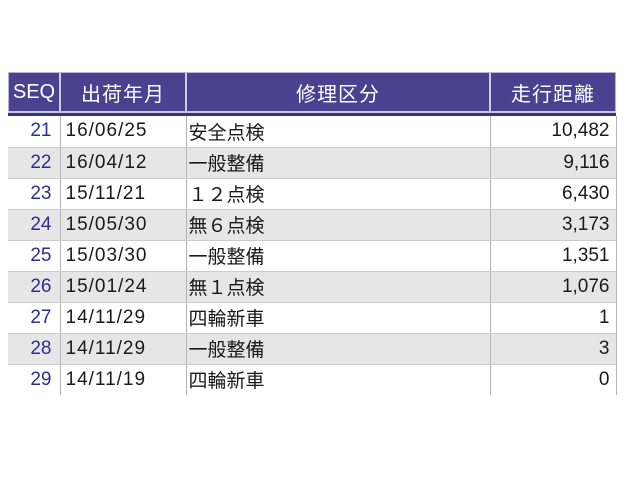 This screenshot has height=480, width=640. Describe the element at coordinates (123, 92) in the screenshot. I see `header-date: 出荷年月` at that location.